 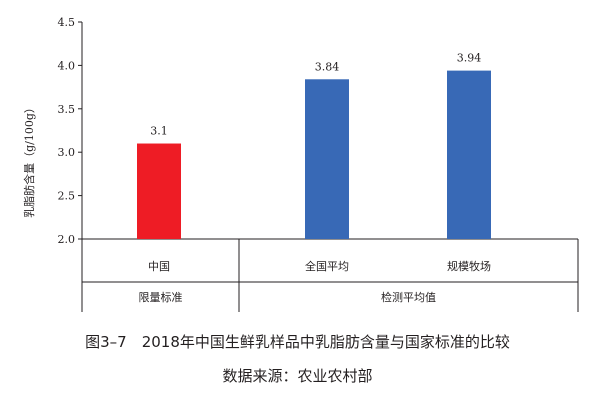 What do you see at coordinates (161, 297) in the screenshot?
I see `group-label: 限量标准` at bounding box center [161, 297].